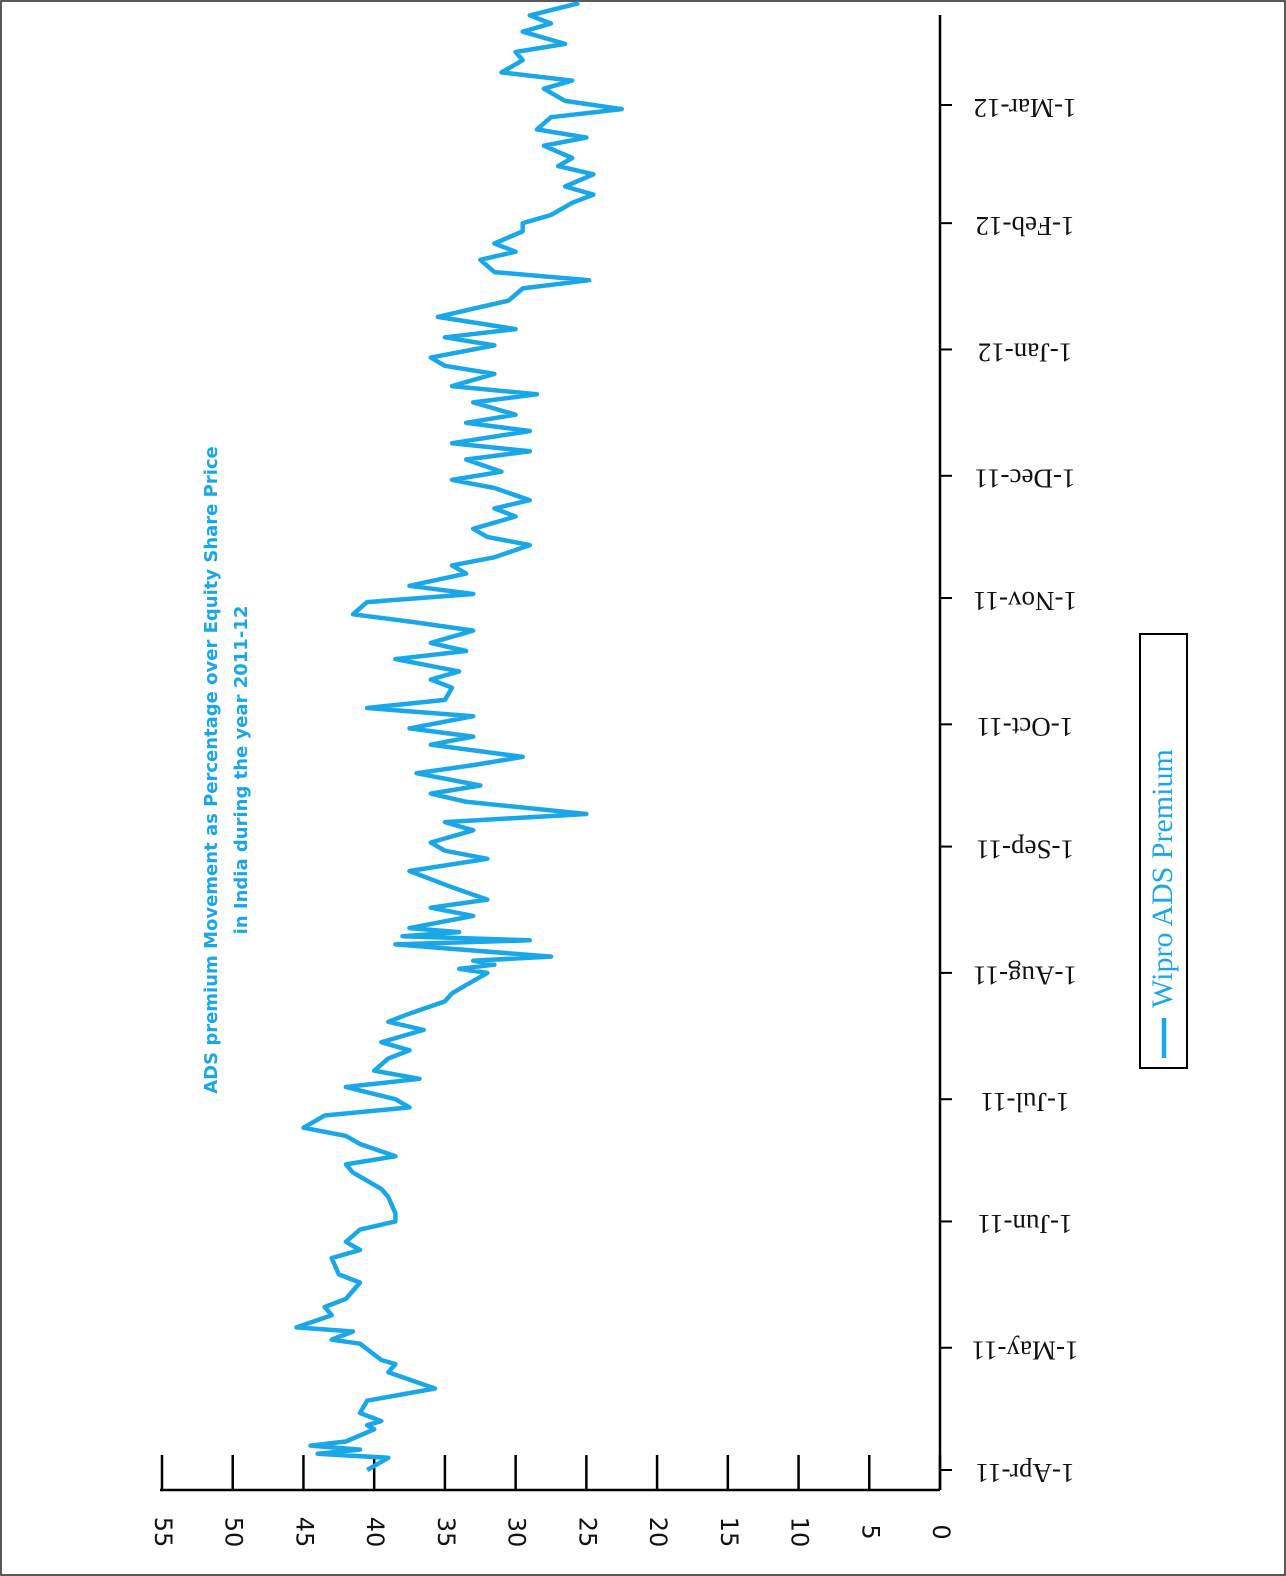 This screenshot has height=1576, width=1286. What do you see at coordinates (1025, 1224) in the screenshot?
I see `x-tick-label: 1-Jun-11` at bounding box center [1025, 1224].